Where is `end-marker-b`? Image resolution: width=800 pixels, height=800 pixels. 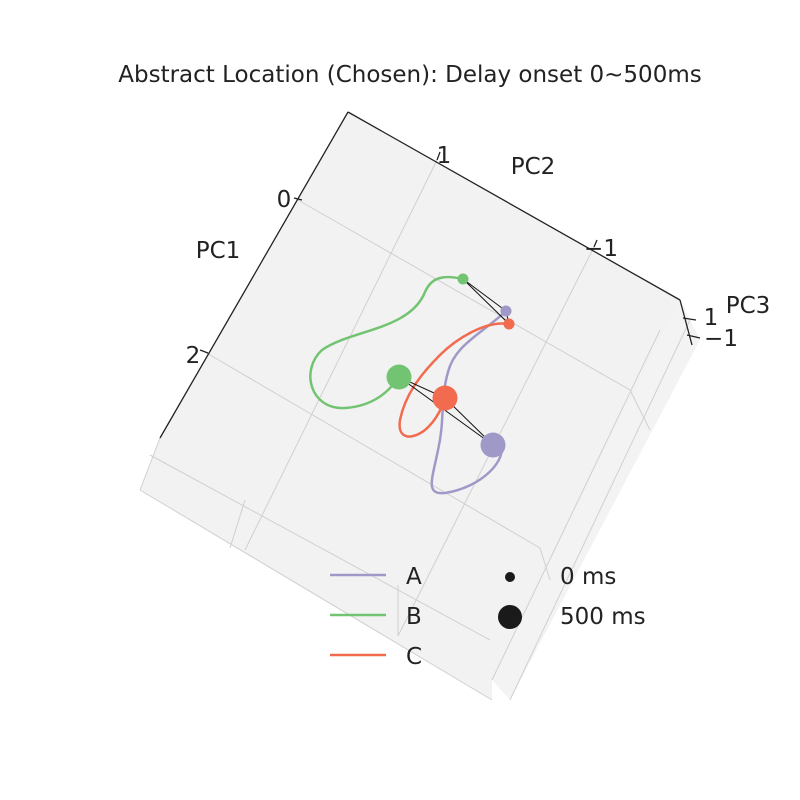
end-marker-b is located at coordinates (399, 377).